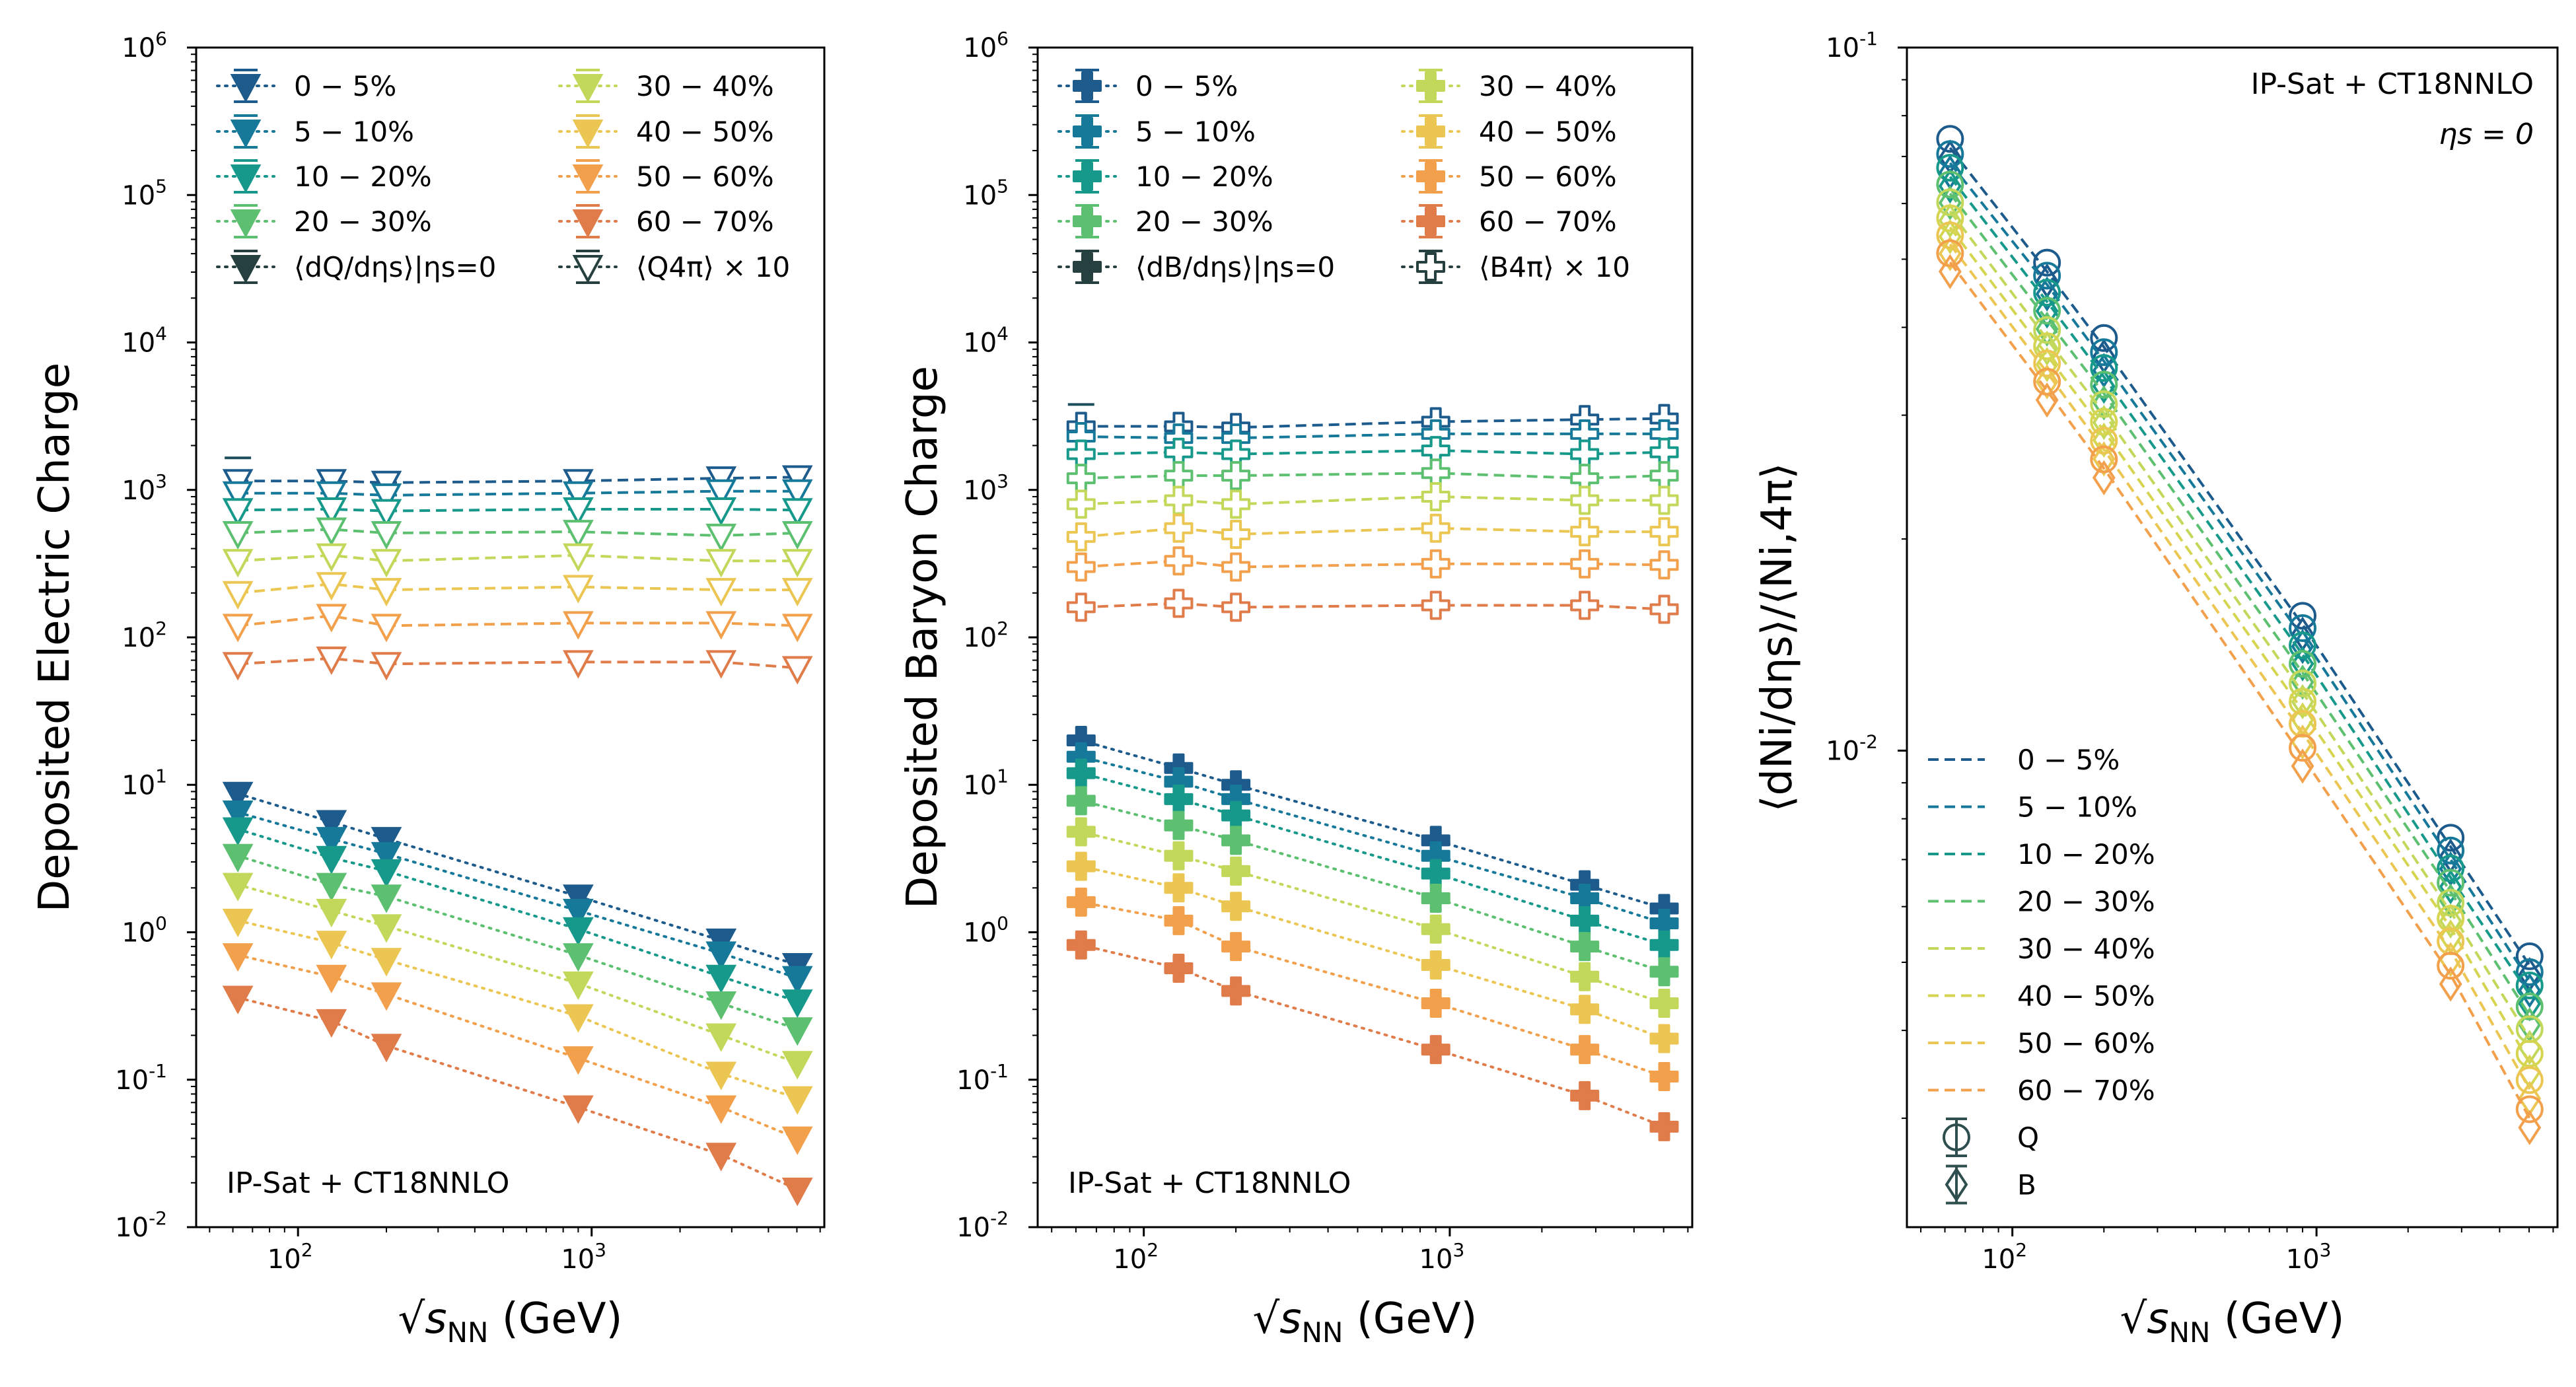 The width and height of the screenshot is (2576, 1387). I want to click on panel-2-series-6-q-point, so click(1950, 235).